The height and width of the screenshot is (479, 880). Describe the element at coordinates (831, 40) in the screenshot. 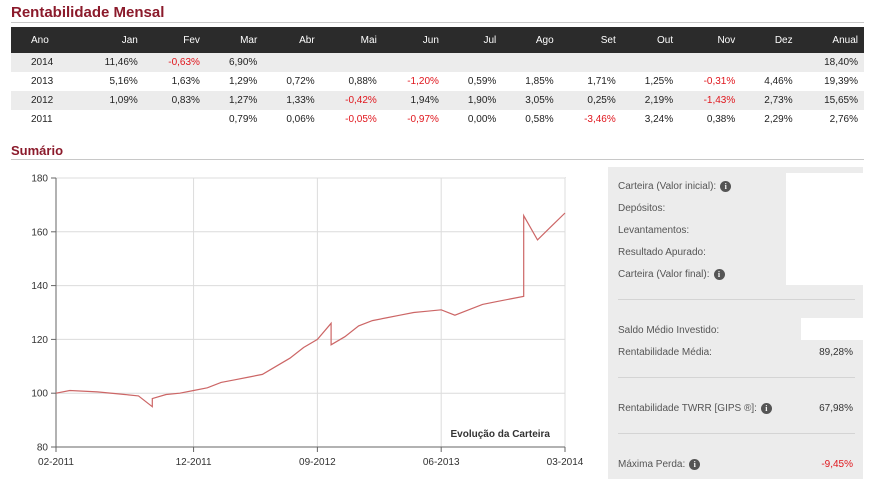

I see `column-header: Anual` at that location.